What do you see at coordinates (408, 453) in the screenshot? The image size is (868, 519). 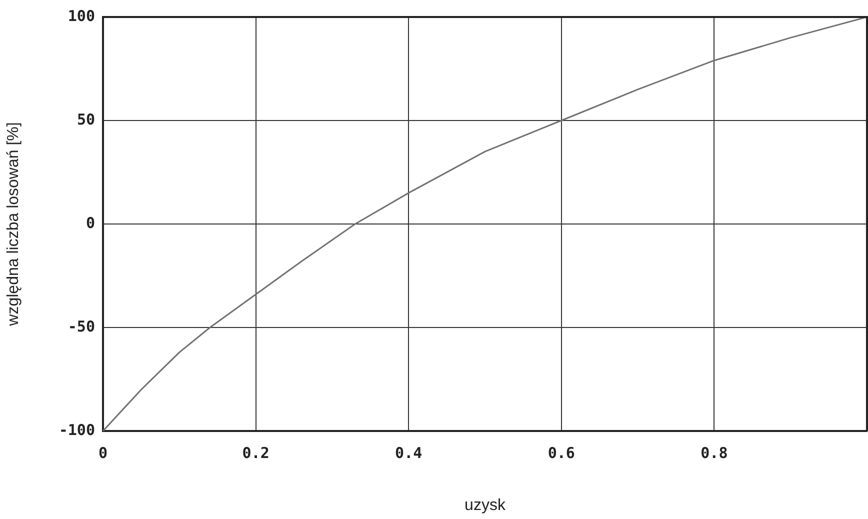 I see `x-tick-label: 0.4` at bounding box center [408, 453].